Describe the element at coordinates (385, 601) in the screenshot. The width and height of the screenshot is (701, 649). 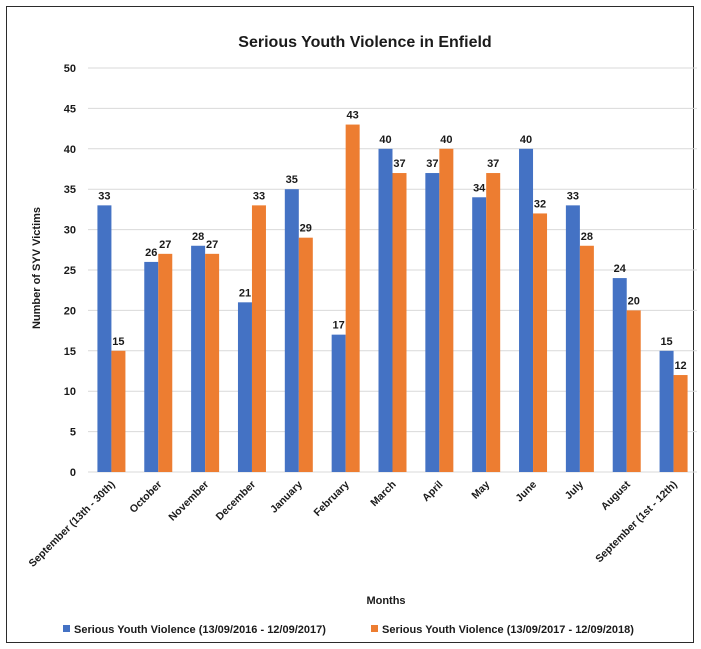
I see `x-axis-label: Months` at that location.